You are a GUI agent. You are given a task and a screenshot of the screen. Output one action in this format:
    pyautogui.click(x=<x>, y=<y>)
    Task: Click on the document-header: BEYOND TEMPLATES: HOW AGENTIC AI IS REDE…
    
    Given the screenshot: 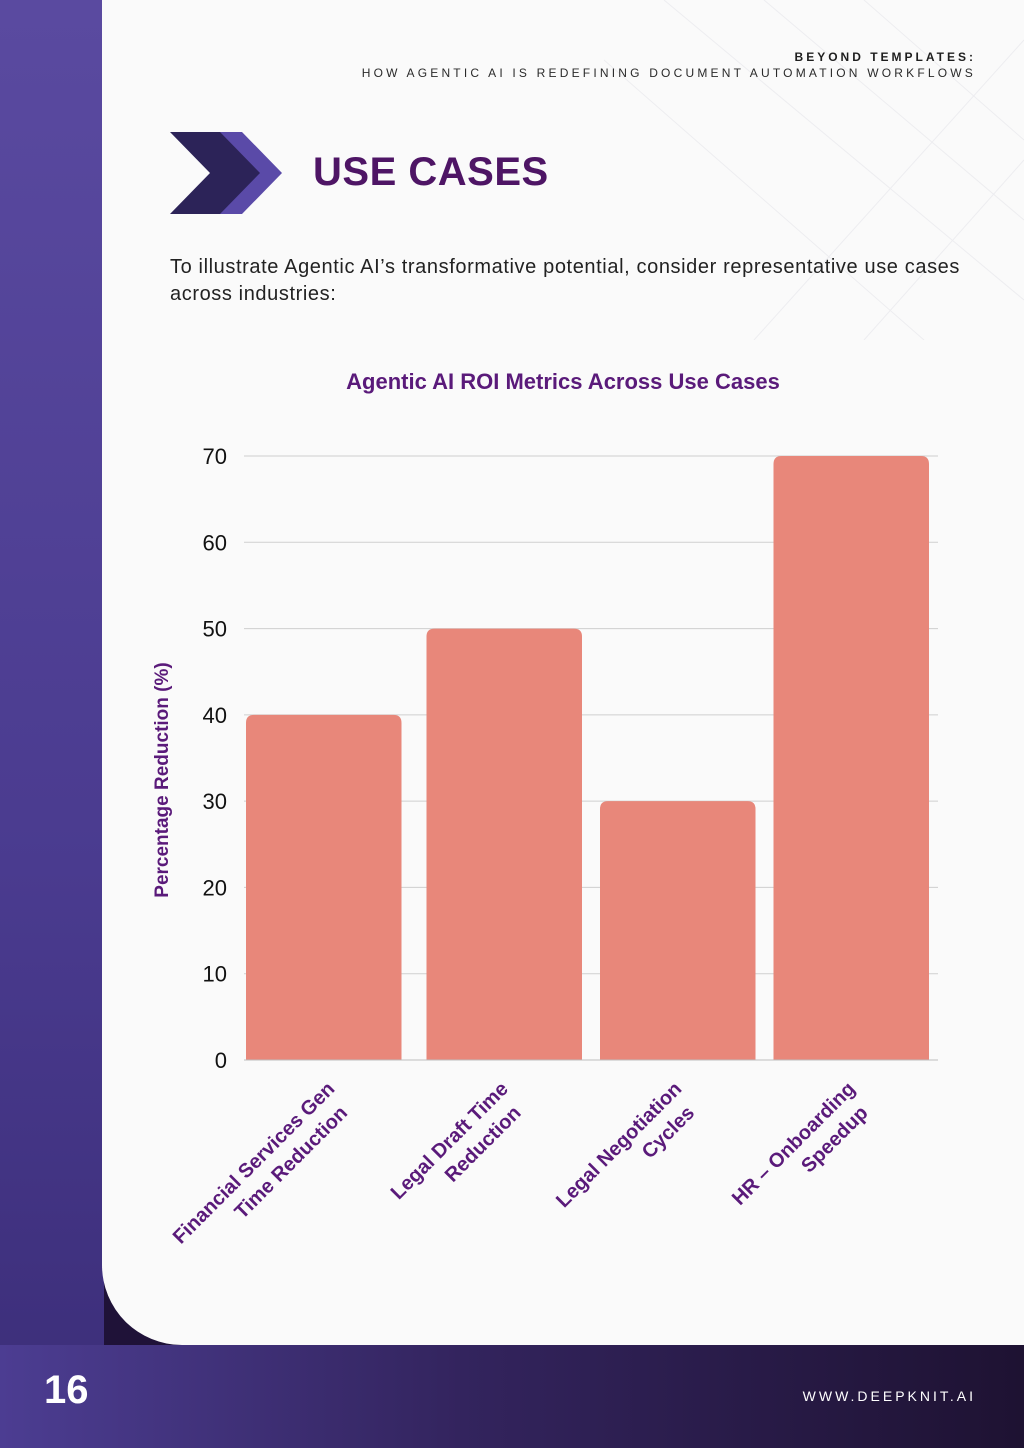 What is the action you would take?
    pyautogui.click(x=669, y=65)
    